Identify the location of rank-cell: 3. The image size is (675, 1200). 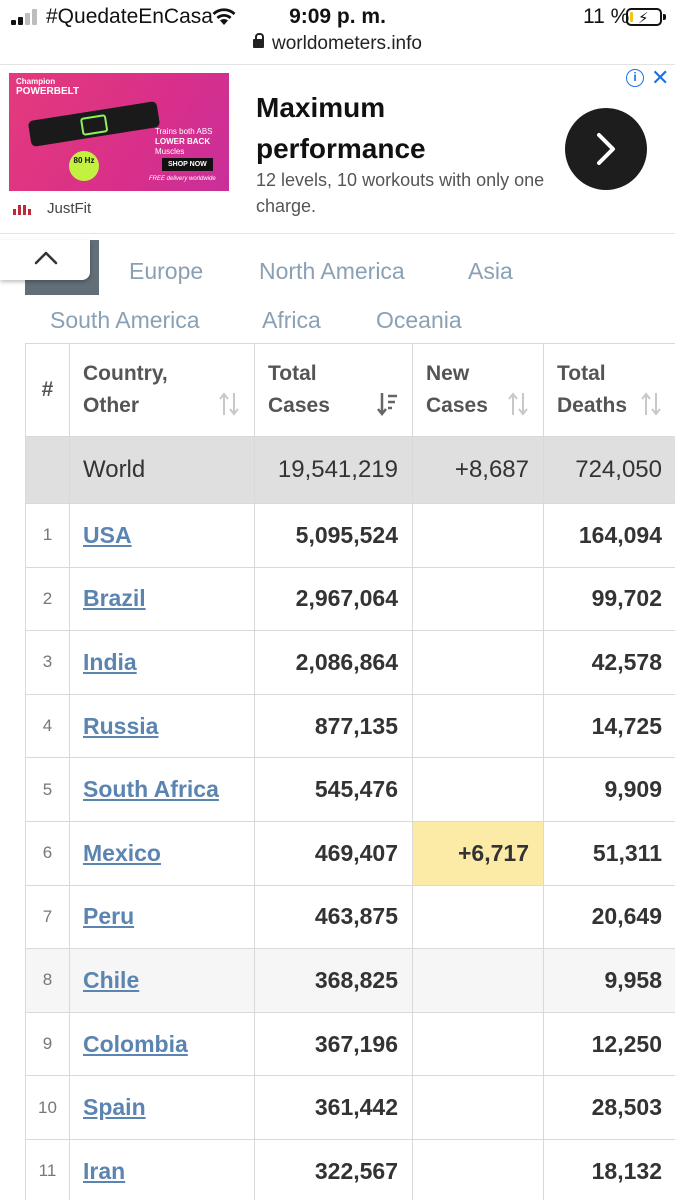
(47, 662).